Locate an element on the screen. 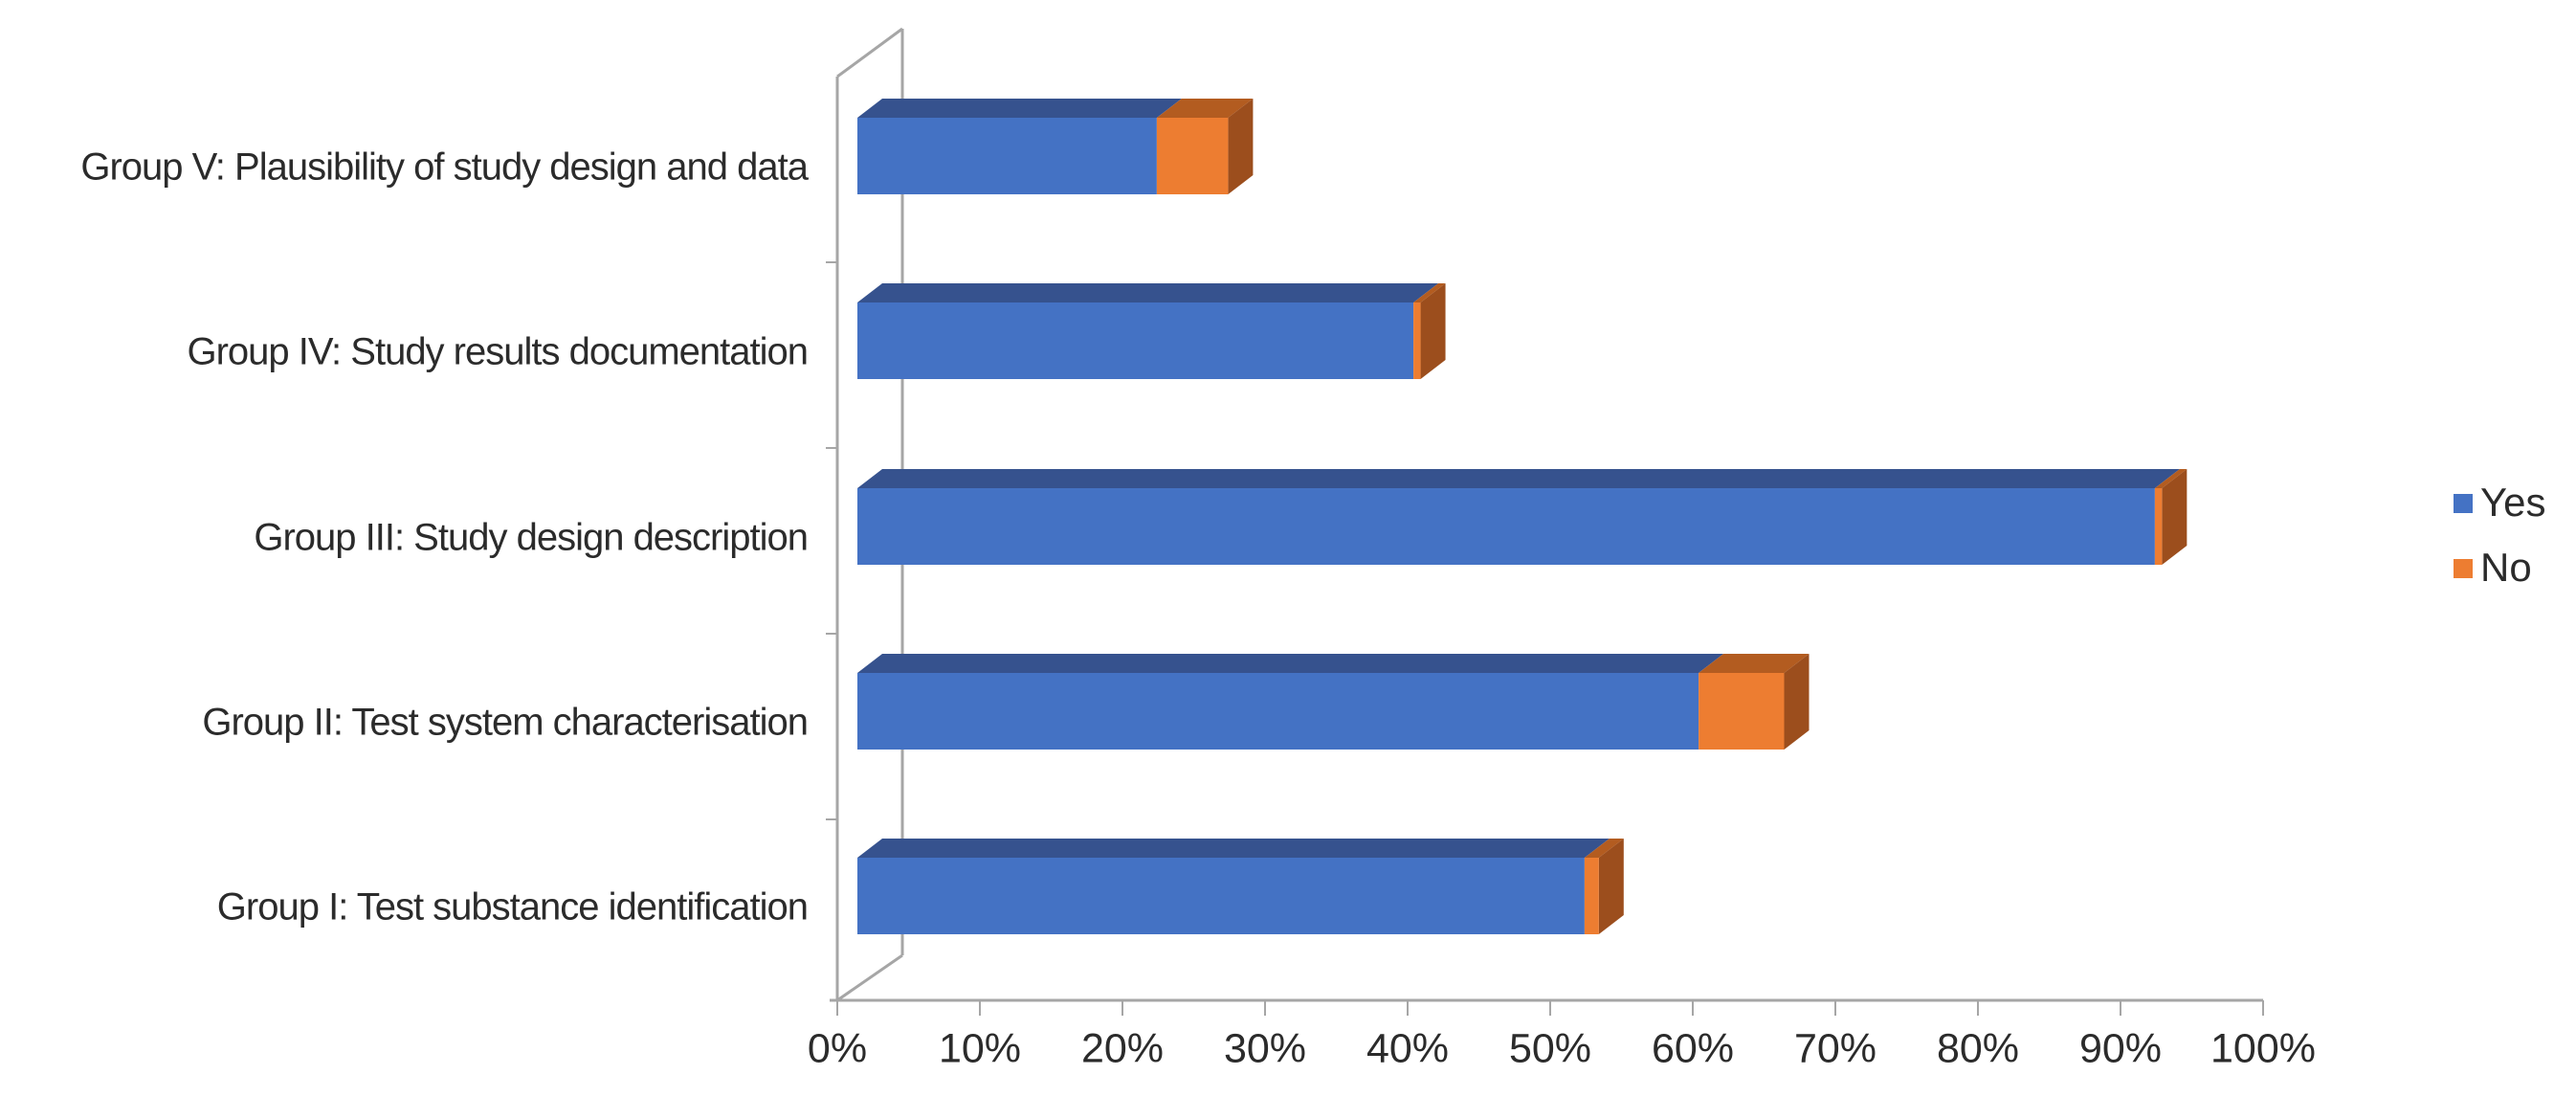 Image resolution: width=2576 pixels, height=1097 pixels. x-tick-label: 30% is located at coordinates (1265, 1048).